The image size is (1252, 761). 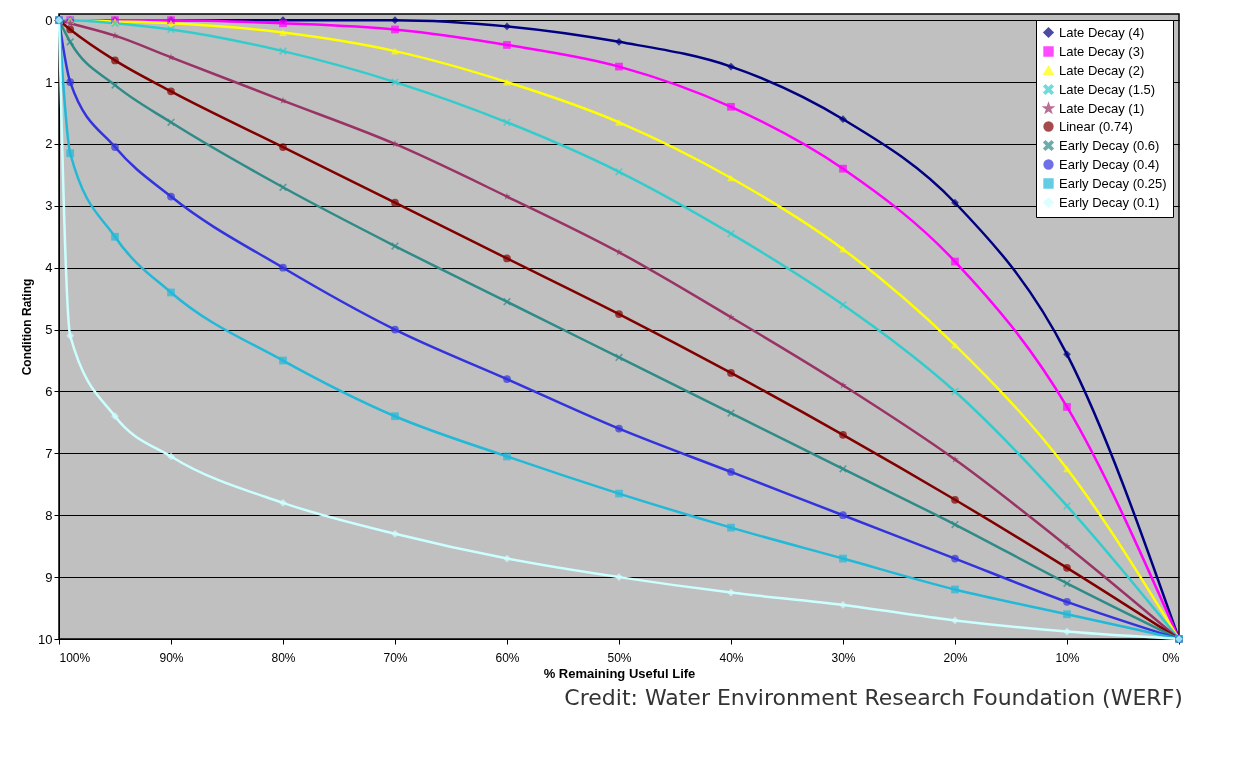 I want to click on x-tick-label: 20%, so click(x=955, y=657).